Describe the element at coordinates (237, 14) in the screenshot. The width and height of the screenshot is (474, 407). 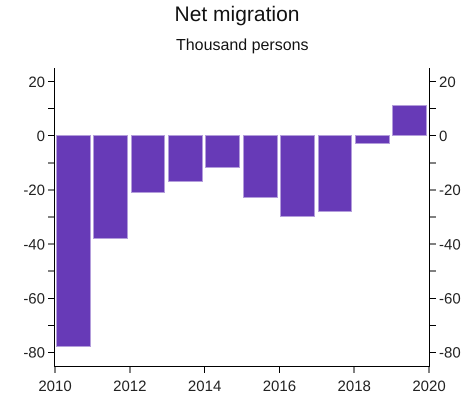
I see `chart-title: Net migration` at that location.